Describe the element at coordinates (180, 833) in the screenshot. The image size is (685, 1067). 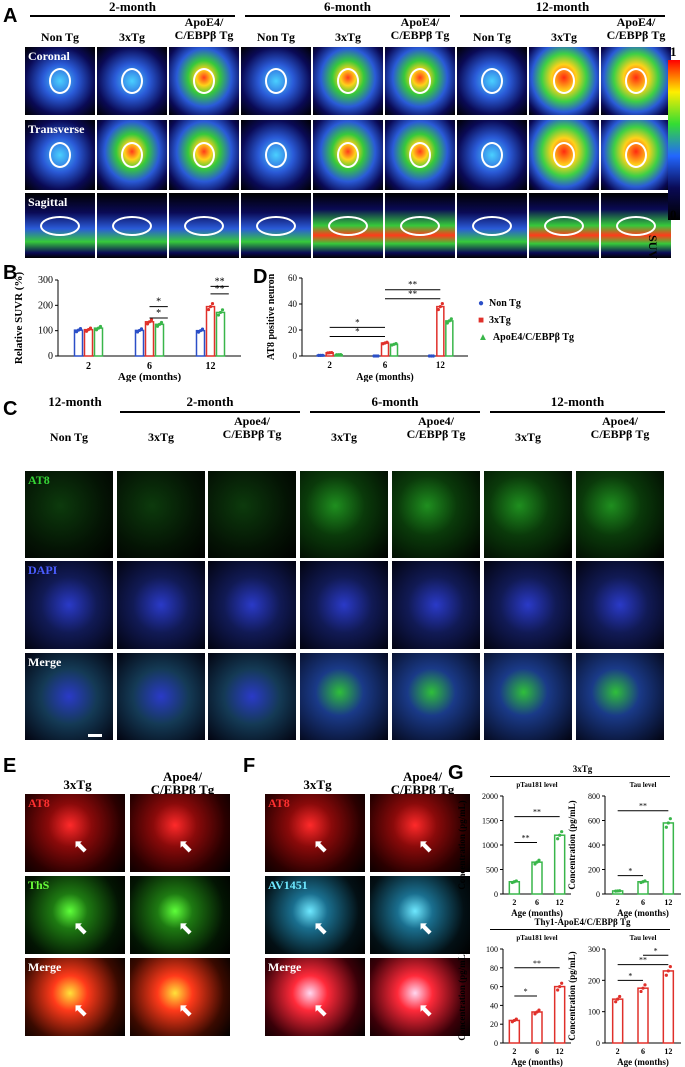
I see `e-grid-image-0-1: ⬉` at that location.